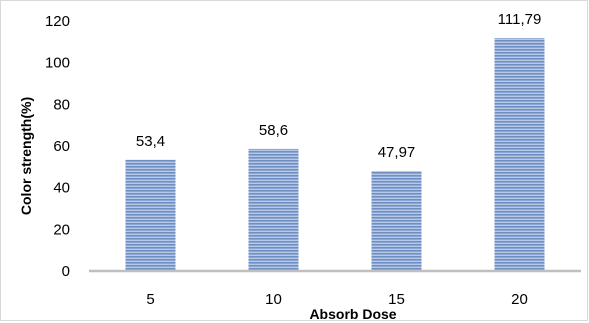  I want to click on x-tick-label: 5, so click(150, 299).